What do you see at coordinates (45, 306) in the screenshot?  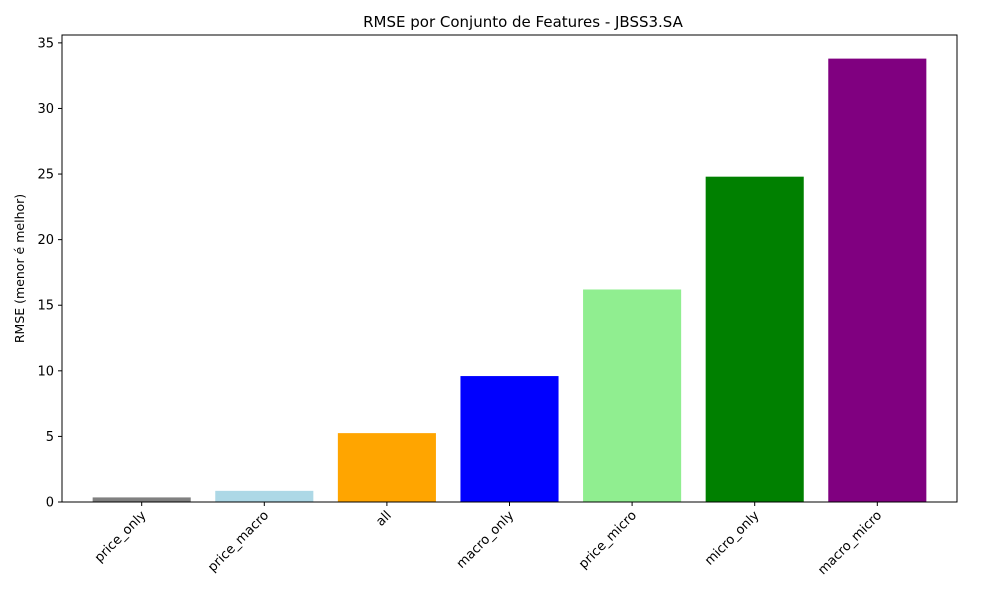 I see `y-tick-label: 15` at bounding box center [45, 306].